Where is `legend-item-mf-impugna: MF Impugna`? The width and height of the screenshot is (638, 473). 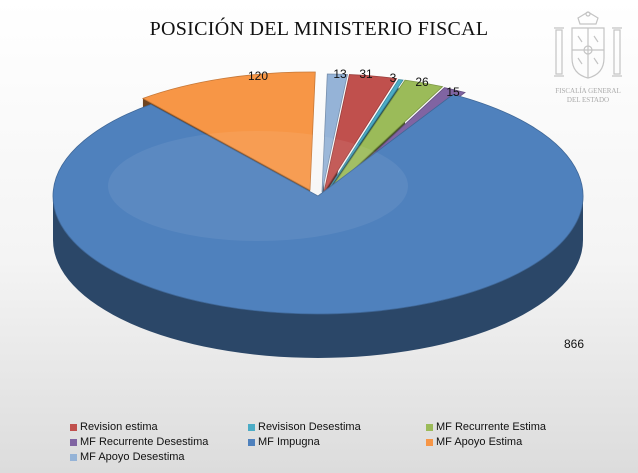
legend-item-mf-impugna: MF Impugna is located at coordinates (284, 442).